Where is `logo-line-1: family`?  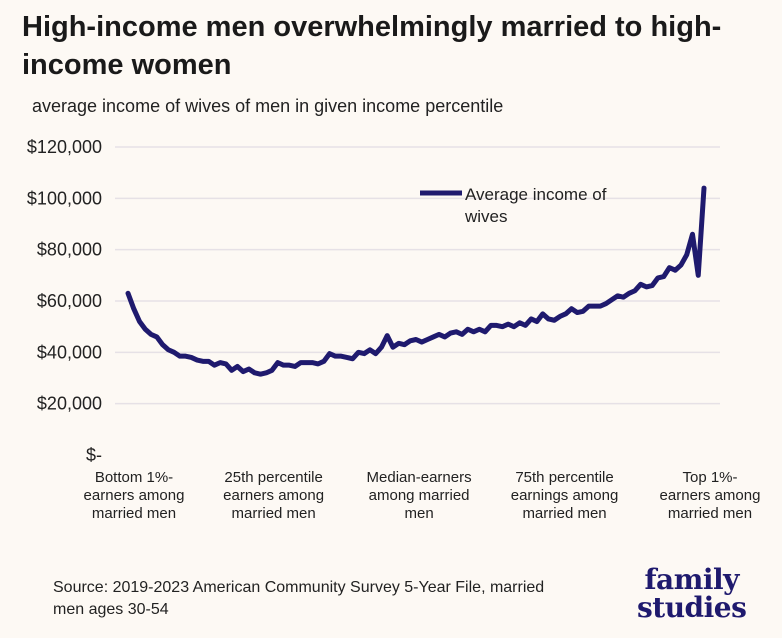
logo-line-1: family is located at coordinates (692, 579).